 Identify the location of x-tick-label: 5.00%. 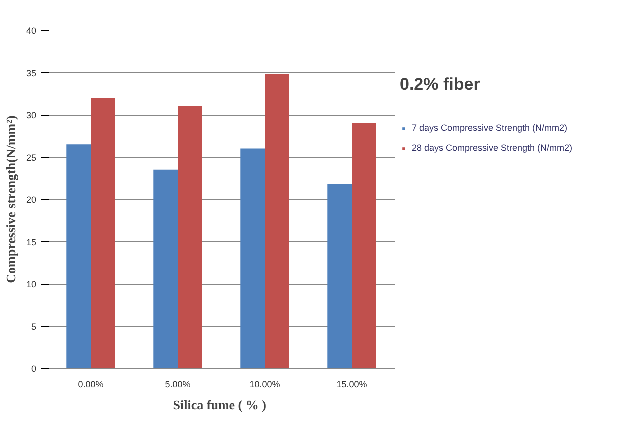
(178, 385).